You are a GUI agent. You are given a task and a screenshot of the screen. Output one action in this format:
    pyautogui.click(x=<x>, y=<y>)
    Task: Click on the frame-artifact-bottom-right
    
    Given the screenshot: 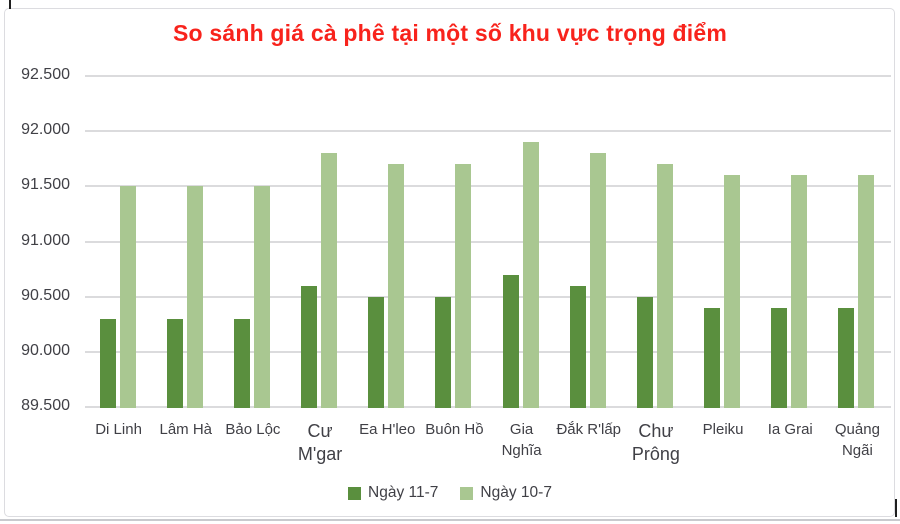 What is the action you would take?
    pyautogui.click(x=896, y=508)
    